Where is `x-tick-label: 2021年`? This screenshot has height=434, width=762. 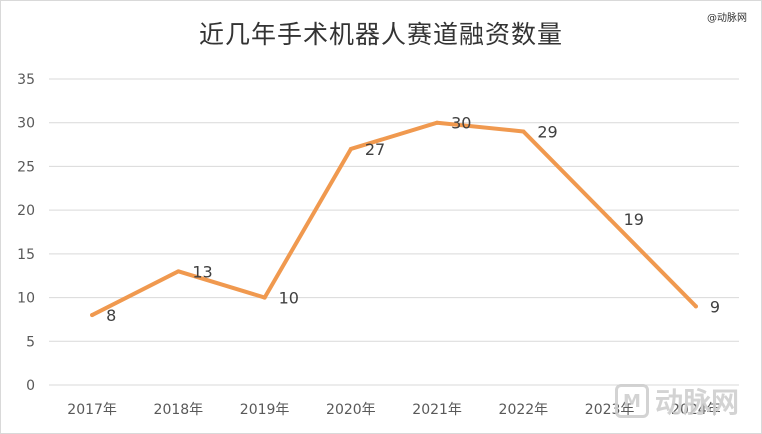
x-tick-label: 2021年 is located at coordinates (437, 410).